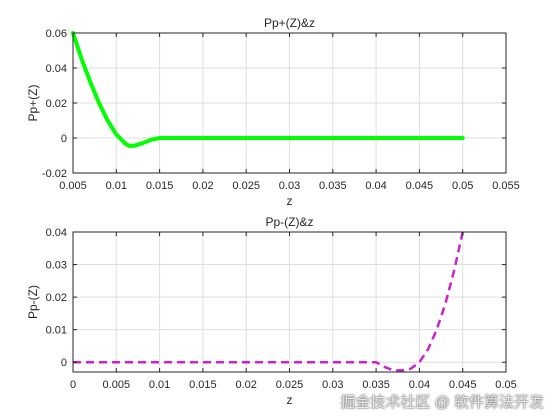 The width and height of the screenshot is (560, 420). What do you see at coordinates (56, 331) in the screenshot?
I see `y-tick-label: 0.01` at bounding box center [56, 331].